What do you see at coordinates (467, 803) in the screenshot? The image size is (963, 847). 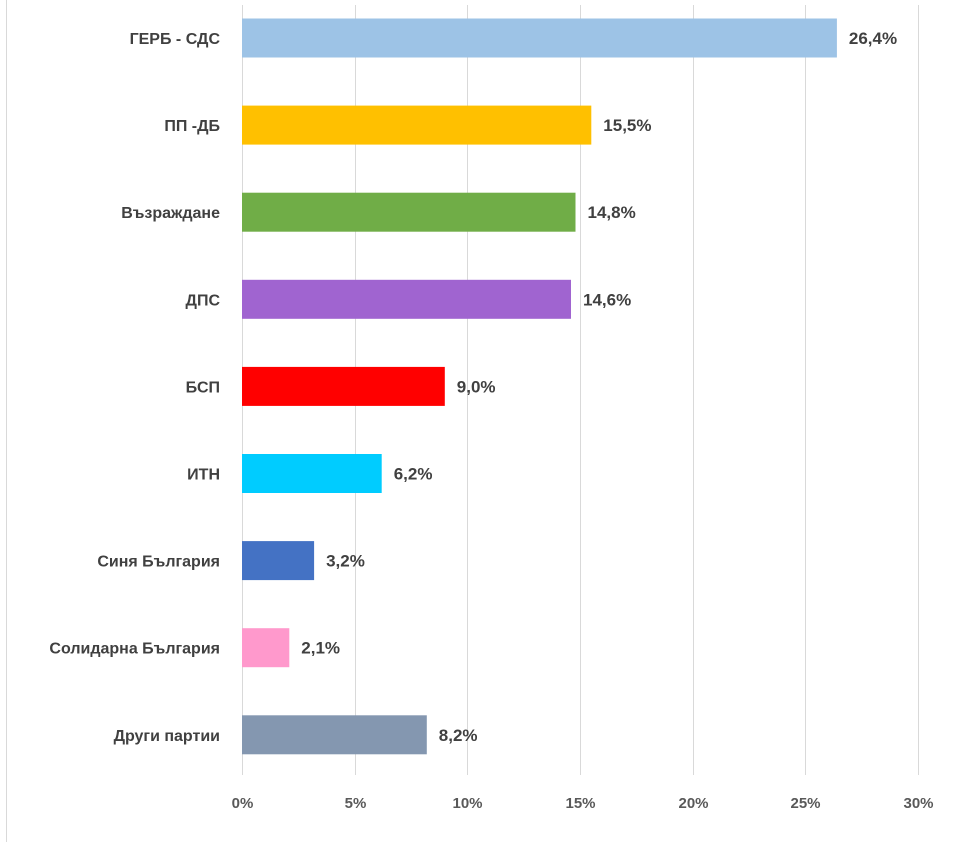 I see `x-tick-label: 10%` at bounding box center [467, 803].